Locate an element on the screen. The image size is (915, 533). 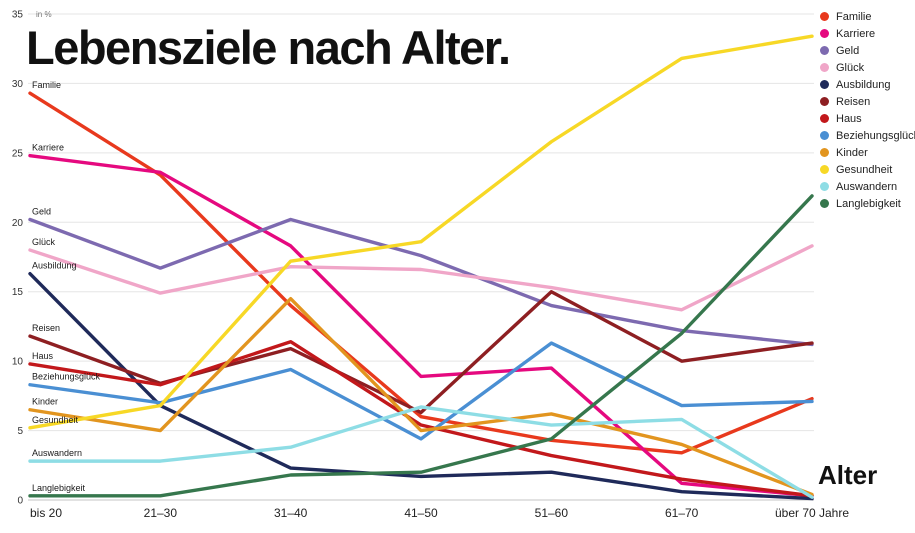
x-tick-label: über 70 Jahre is located at coordinates (812, 513).